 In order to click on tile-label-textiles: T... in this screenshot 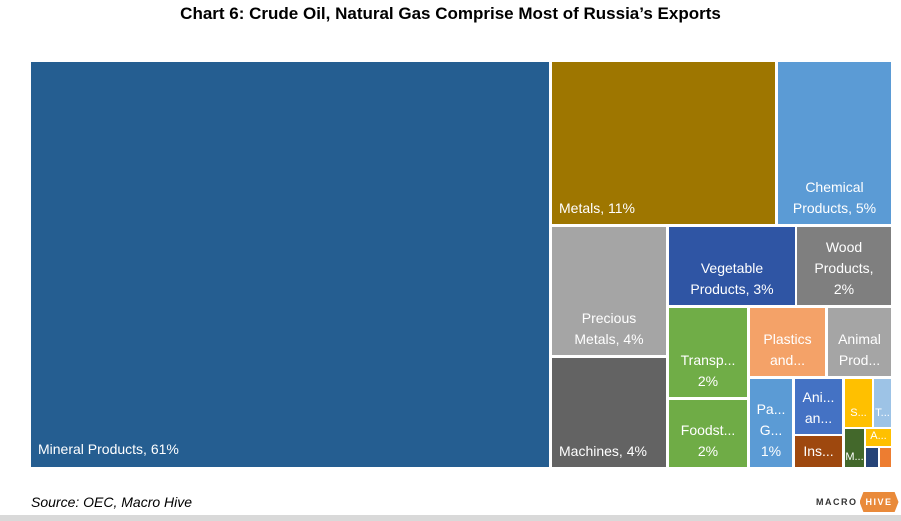, I will do `click(882, 413)`.